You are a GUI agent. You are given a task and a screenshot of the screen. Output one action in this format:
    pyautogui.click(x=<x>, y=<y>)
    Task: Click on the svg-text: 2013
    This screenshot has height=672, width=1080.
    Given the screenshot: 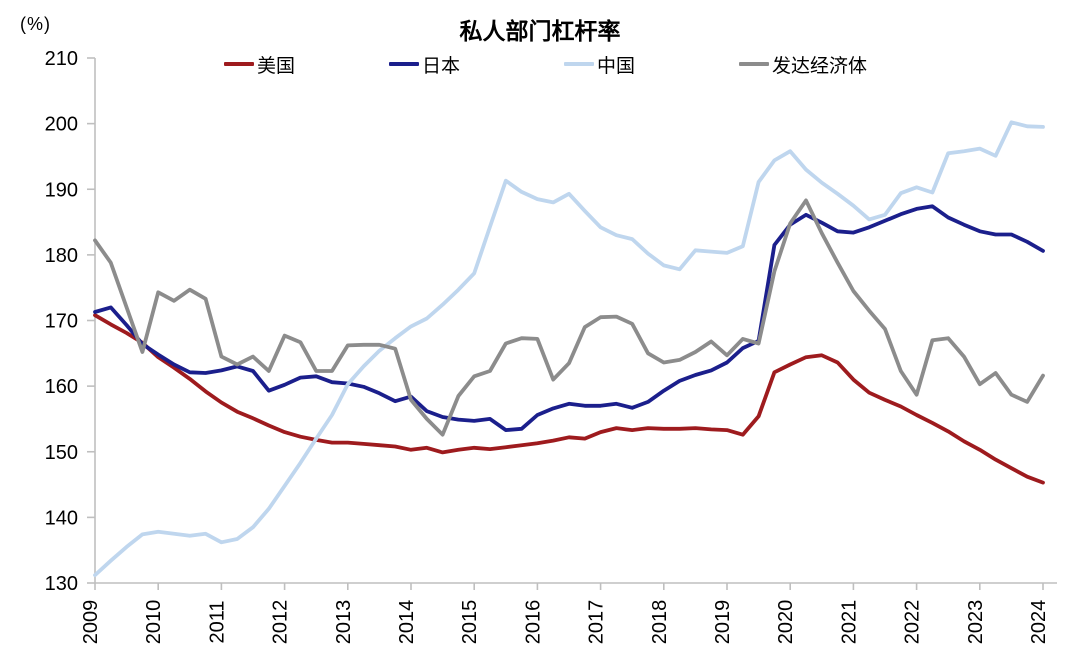 What is the action you would take?
    pyautogui.click(x=344, y=622)
    